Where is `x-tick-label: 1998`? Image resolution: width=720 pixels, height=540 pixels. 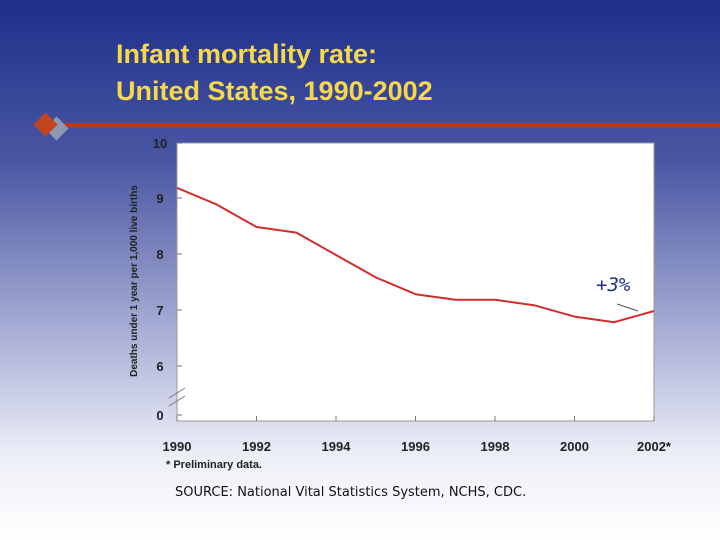 x-tick-label: 1998 is located at coordinates (495, 446).